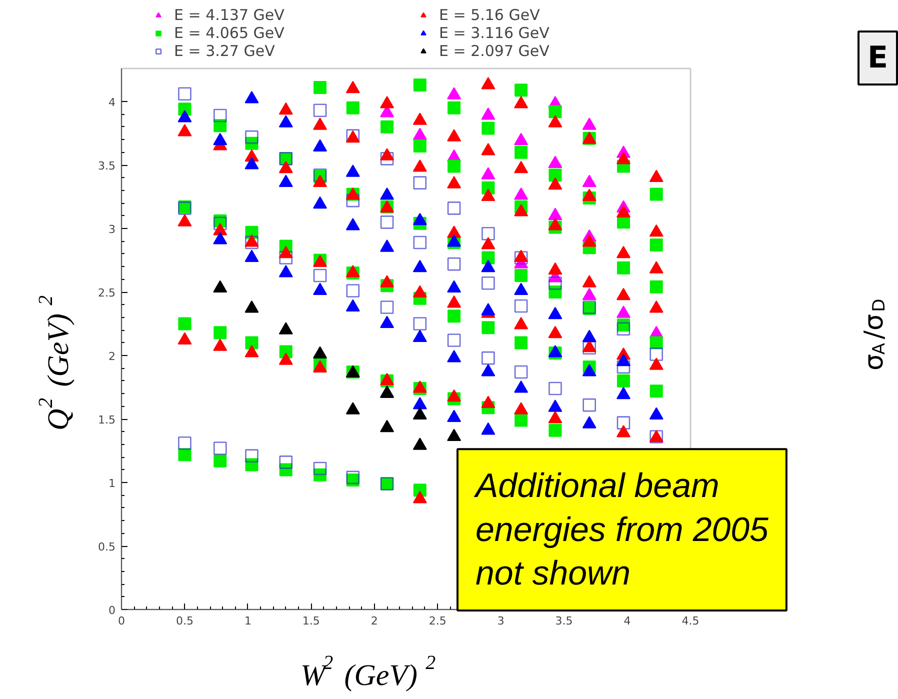  I want to click on y-axis-title: Q2 (GeV)2, so click(55, 362).